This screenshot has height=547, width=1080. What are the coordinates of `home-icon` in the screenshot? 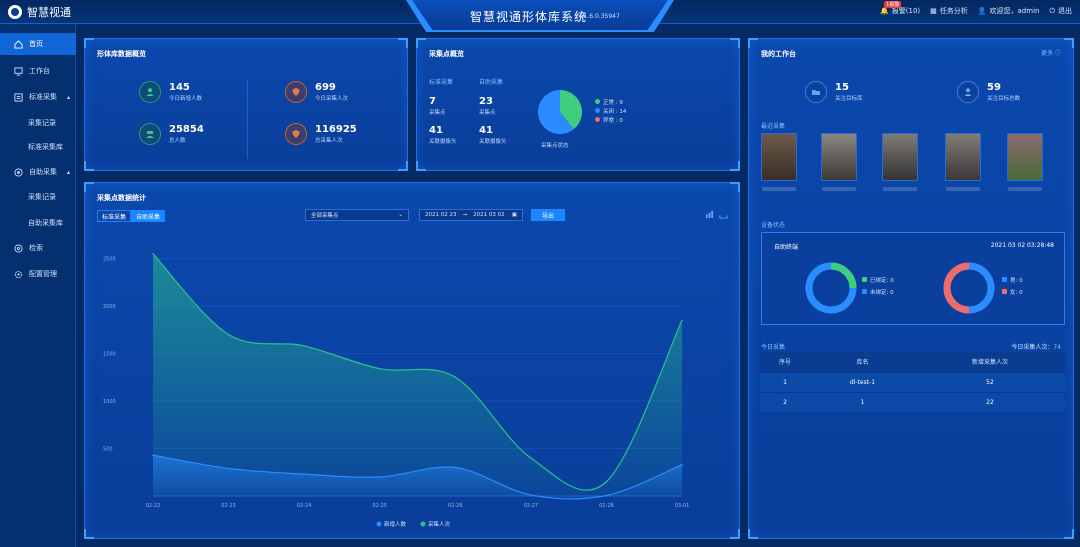 It's located at (18, 44).